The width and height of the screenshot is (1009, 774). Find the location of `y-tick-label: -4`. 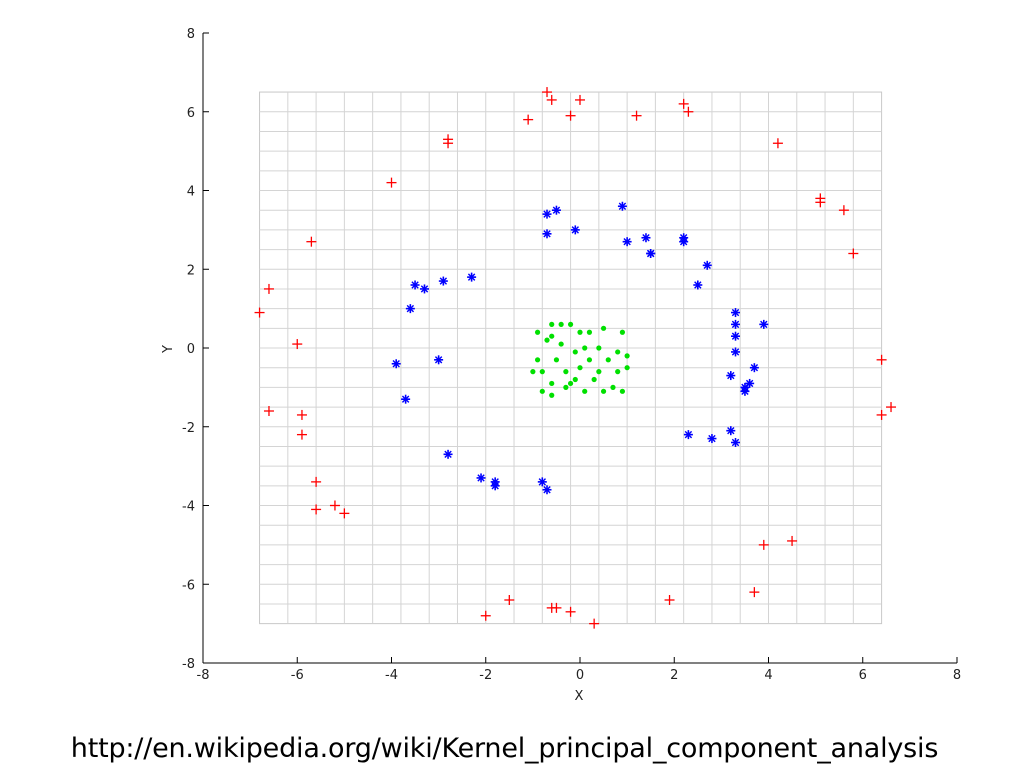

y-tick-label: -4 is located at coordinates (188, 507).